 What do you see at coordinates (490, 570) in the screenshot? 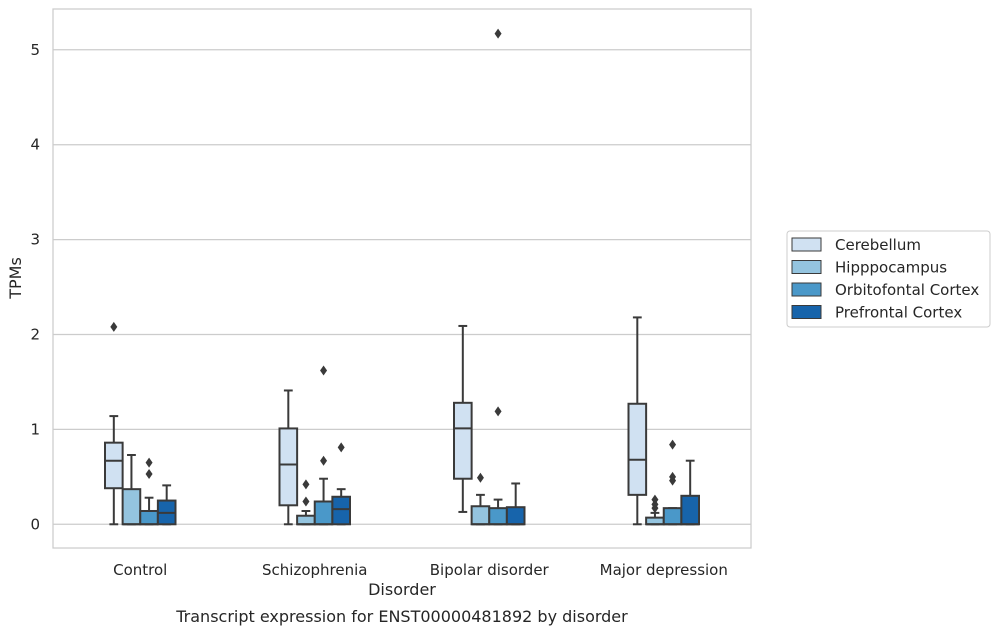
I see `x-tick-label: Bipolar disorder` at bounding box center [490, 570].